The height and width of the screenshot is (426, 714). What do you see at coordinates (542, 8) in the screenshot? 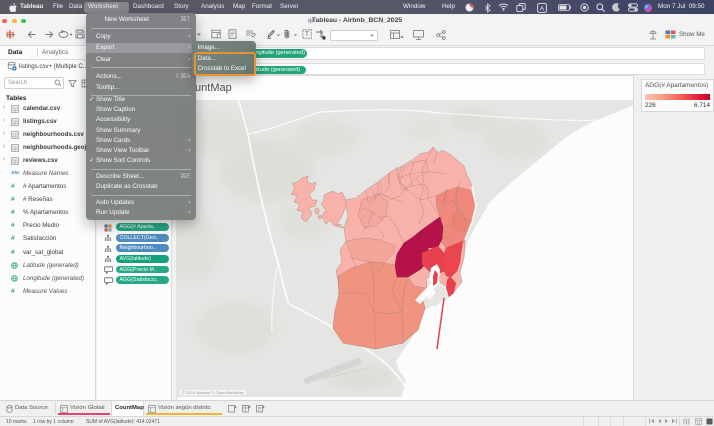
I see `svg-text: A` at bounding box center [542, 8].